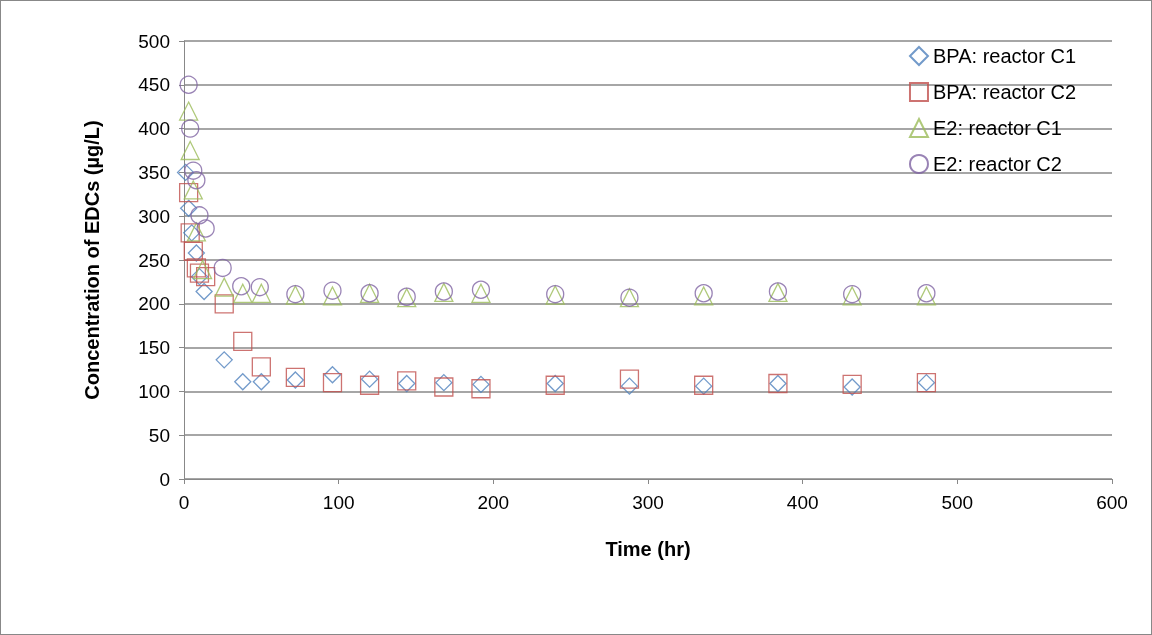 The image size is (1152, 635). I want to click on y-tick-label: 200, so click(154, 304).